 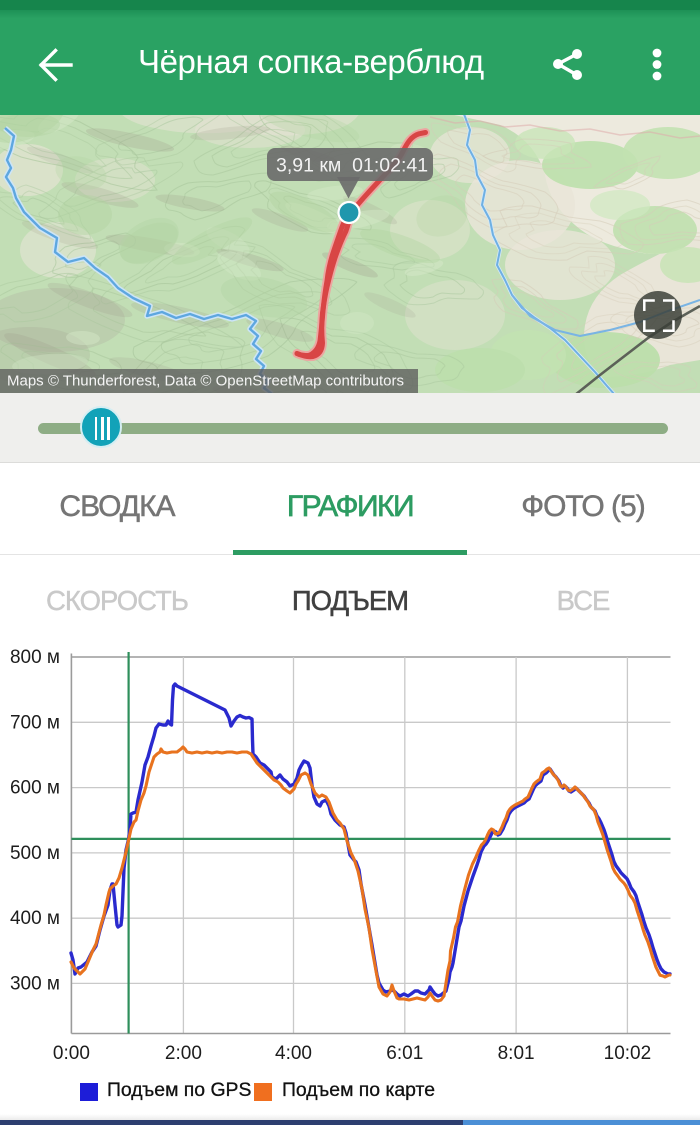 I want to click on svg-text: 700 м, so click(x=35, y=722).